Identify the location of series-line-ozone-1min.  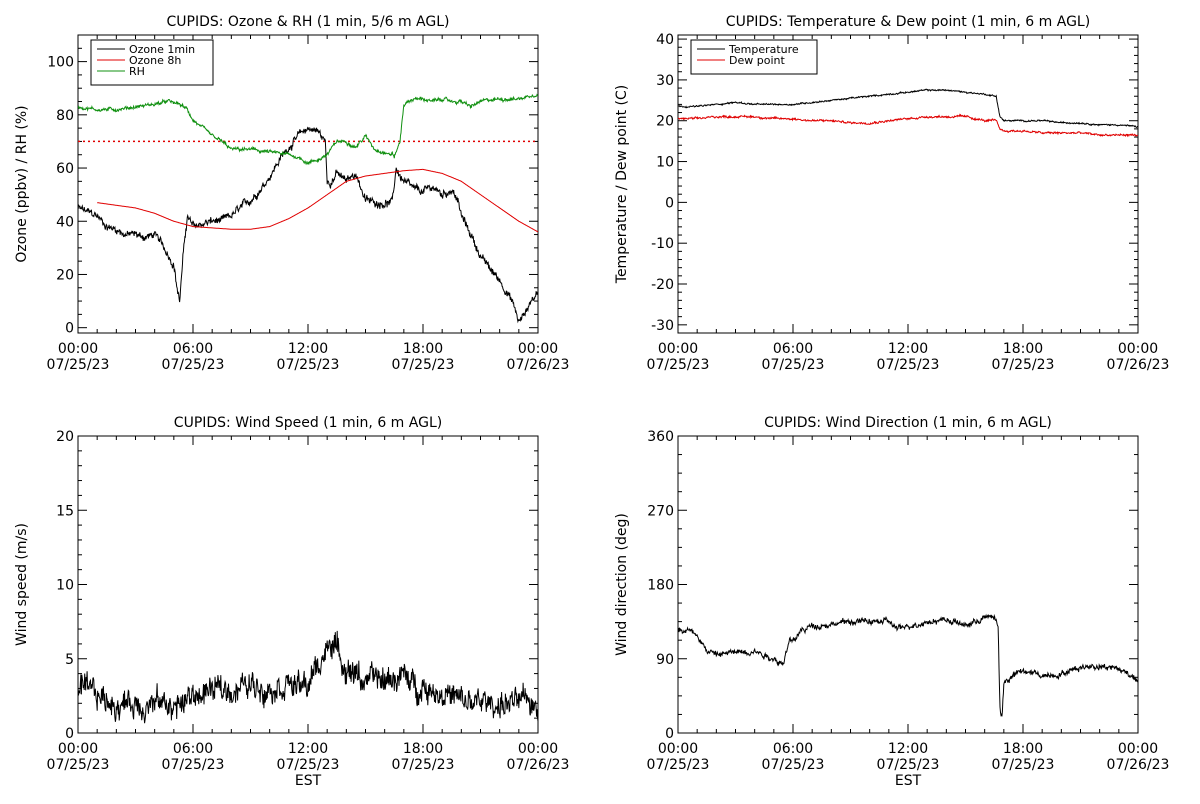
(308, 225).